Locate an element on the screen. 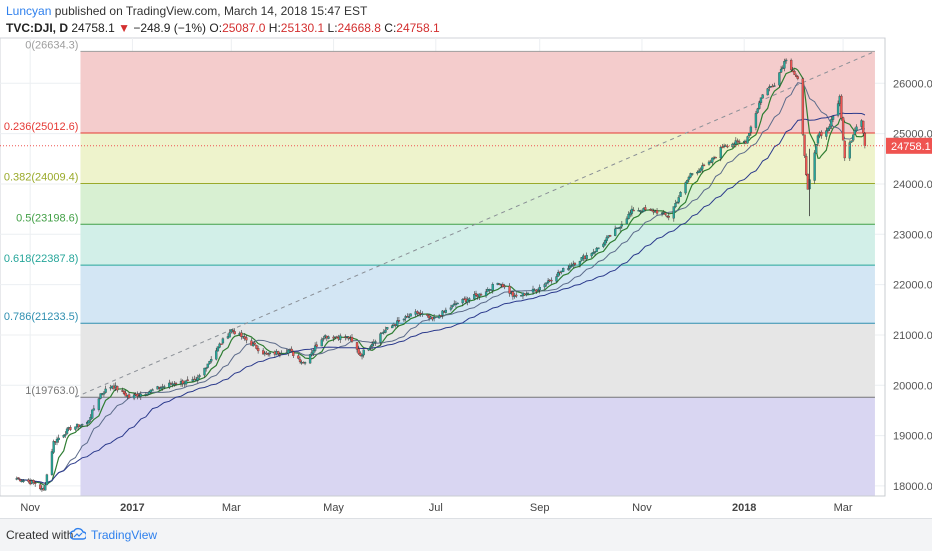 The height and width of the screenshot is (551, 932). symbol-label: TVC:DJI, D is located at coordinates (37, 28).